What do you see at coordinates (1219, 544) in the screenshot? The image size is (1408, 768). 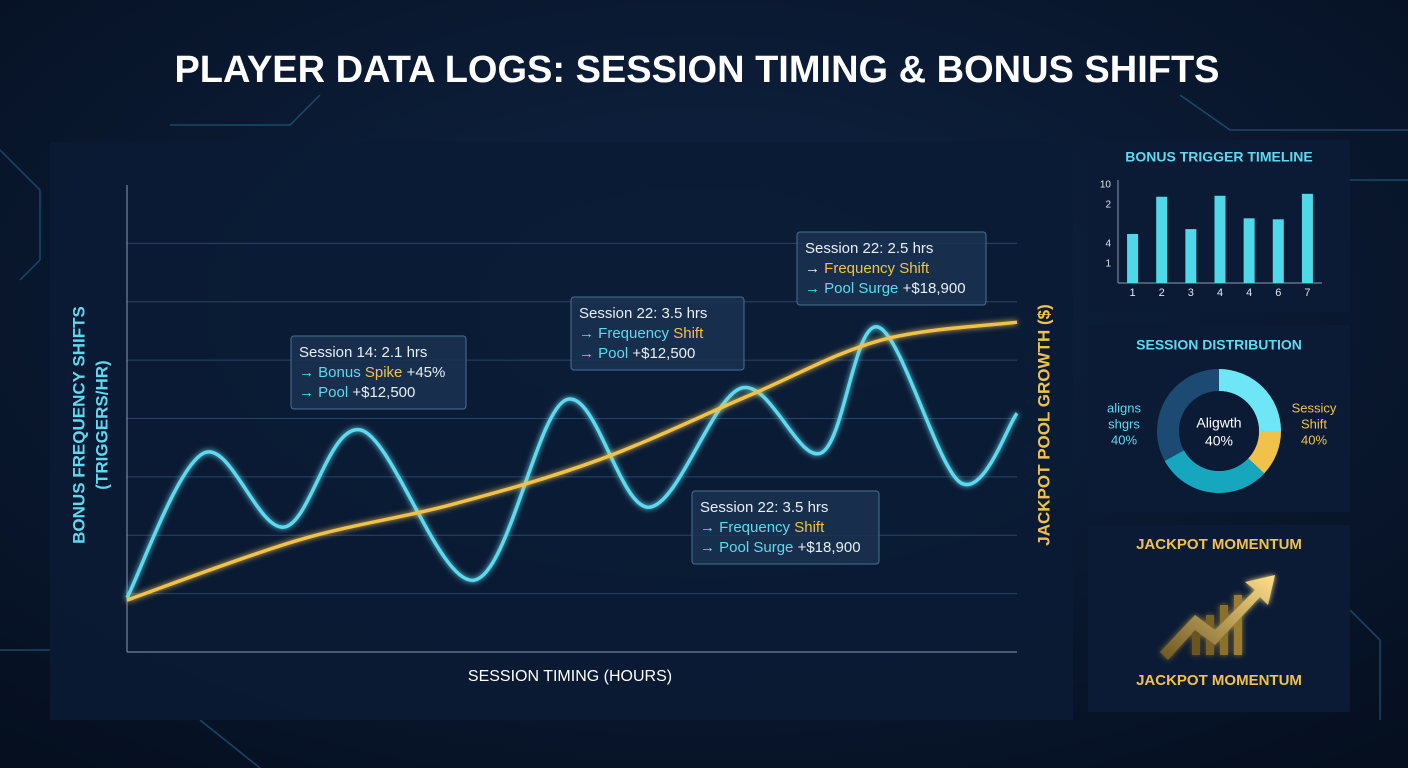 I see `jackpot-title: JACKPOT MOMENTUM` at bounding box center [1219, 544].